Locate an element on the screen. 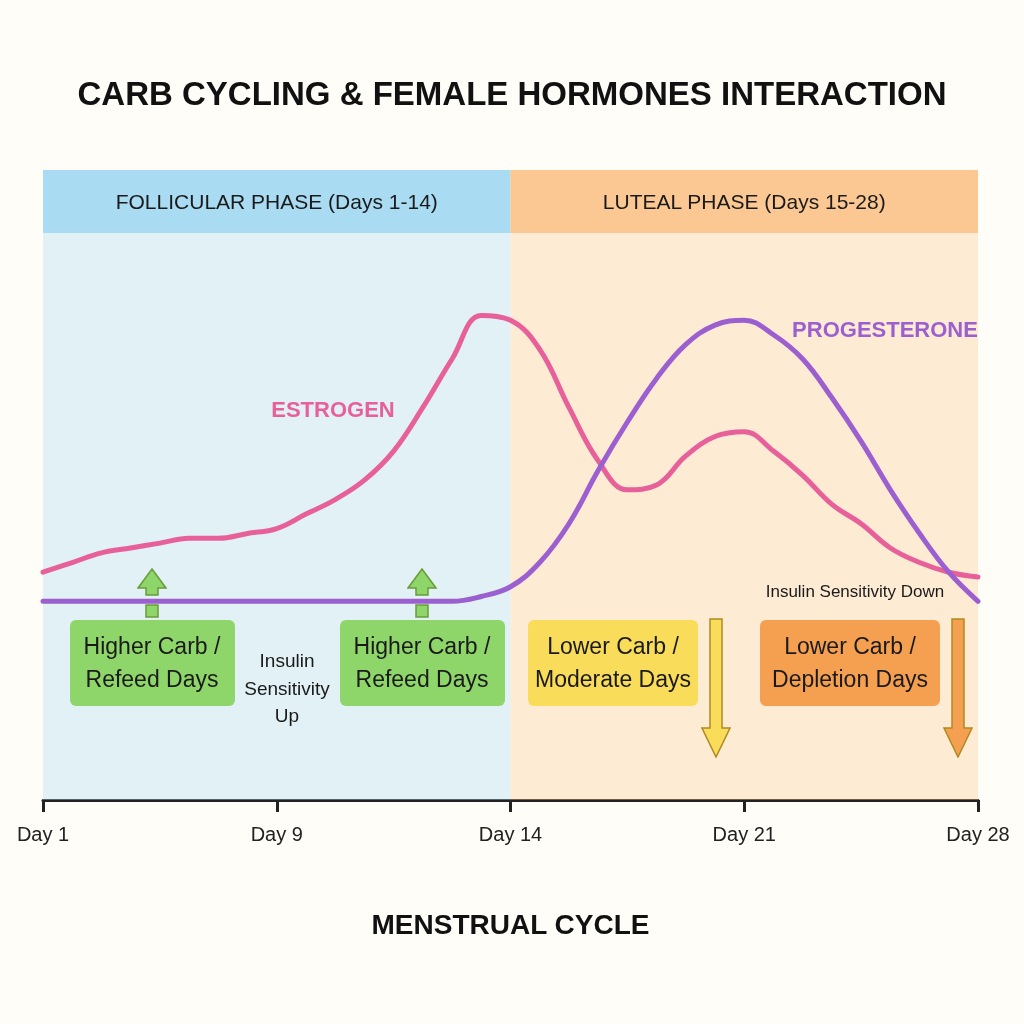 The image size is (1024, 1024). chart-title: CARB CYCLING & FEMALE HORMONES INTERACTION is located at coordinates (512, 93).